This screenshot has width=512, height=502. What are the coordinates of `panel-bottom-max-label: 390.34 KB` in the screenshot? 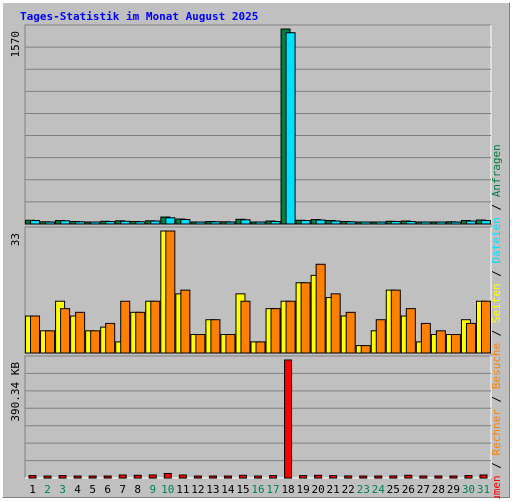 It's located at (15, 392).